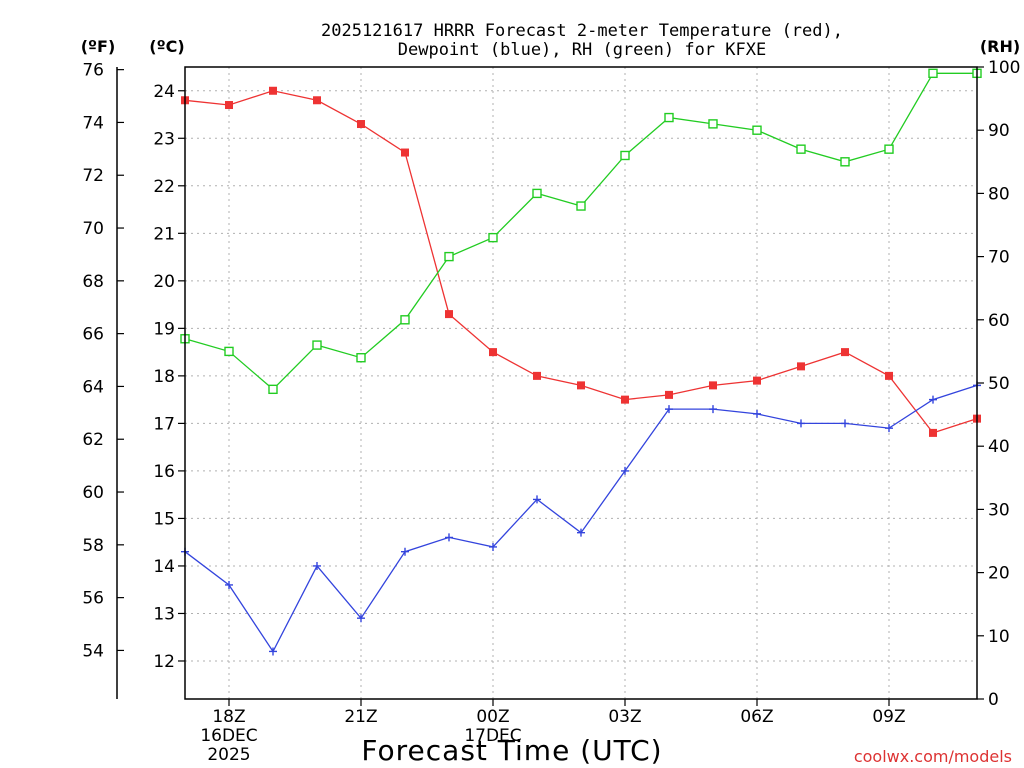 Image resolution: width=1024 pixels, height=768 pixels. Describe the element at coordinates (164, 187) in the screenshot. I see `celsius-tick-label: 22` at that location.